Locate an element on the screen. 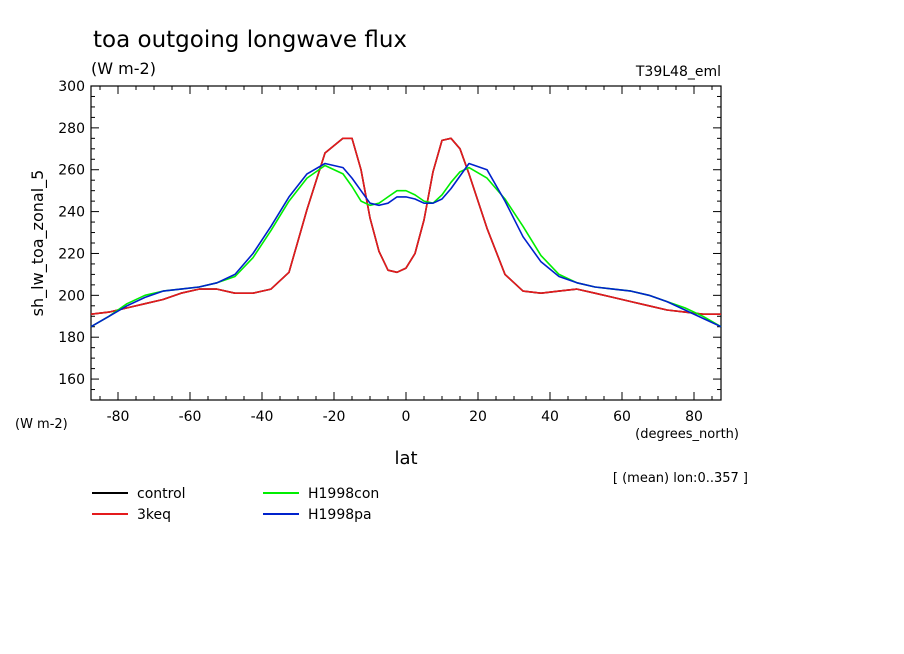 The image size is (904, 654). x-tick-label: -20 is located at coordinates (334, 417).